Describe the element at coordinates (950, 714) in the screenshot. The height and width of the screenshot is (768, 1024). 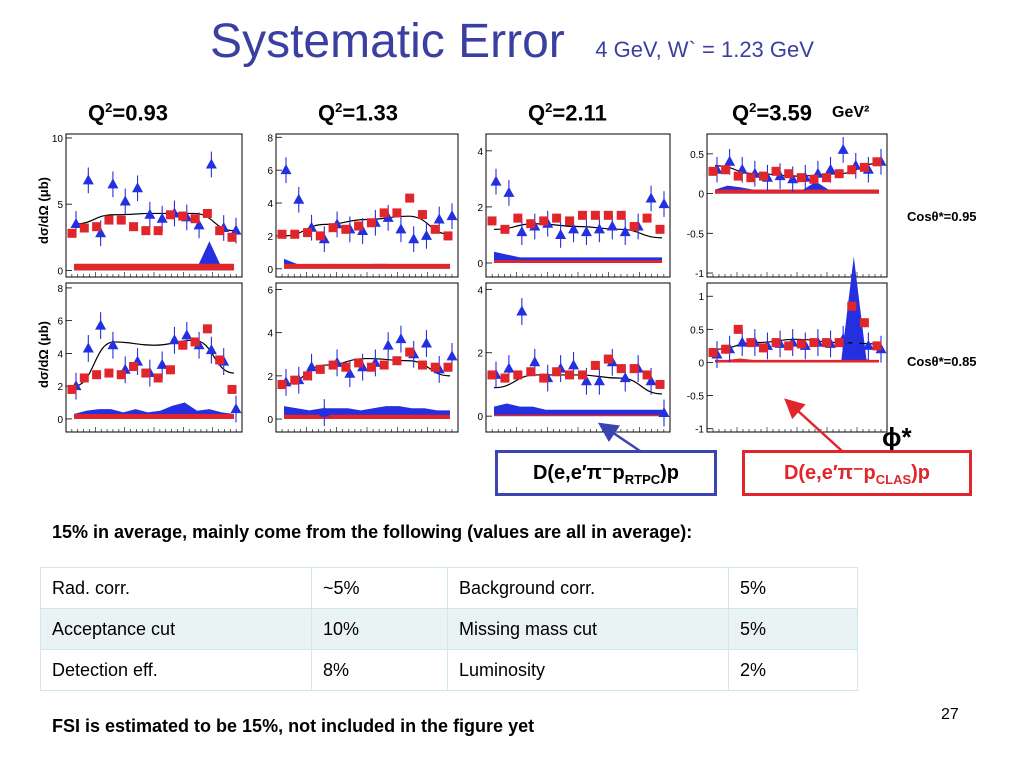
I see `page-number: 27` at that location.